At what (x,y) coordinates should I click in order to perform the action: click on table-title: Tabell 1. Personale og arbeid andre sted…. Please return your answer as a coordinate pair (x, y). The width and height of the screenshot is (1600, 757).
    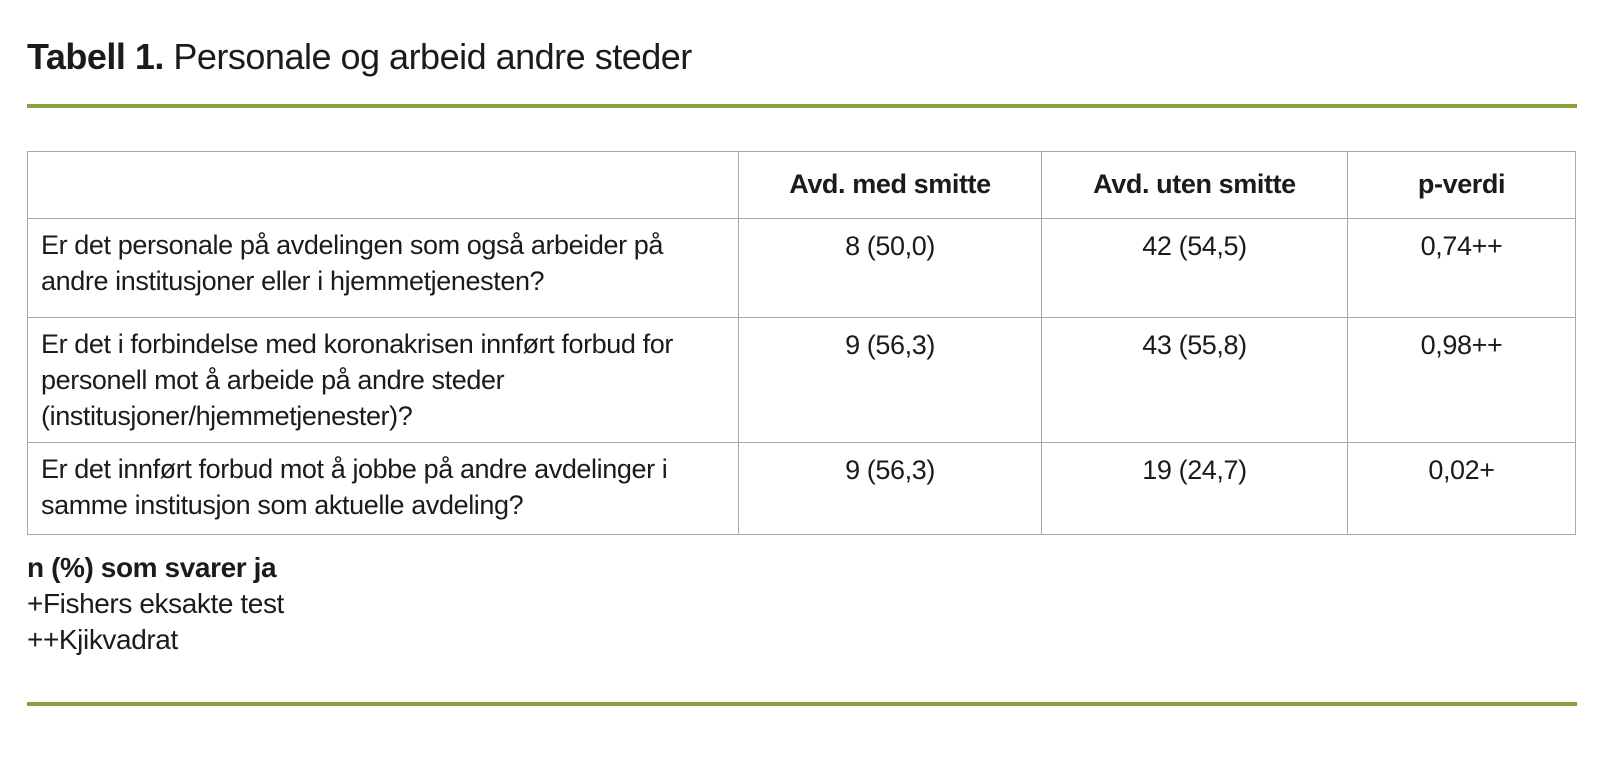
    Looking at the image, I should click on (801, 57).